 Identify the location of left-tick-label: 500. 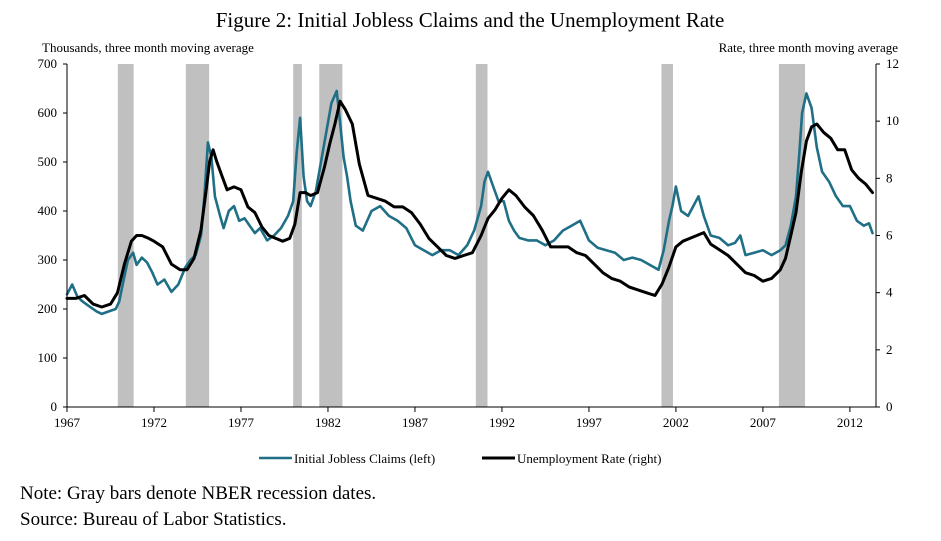
(48, 161).